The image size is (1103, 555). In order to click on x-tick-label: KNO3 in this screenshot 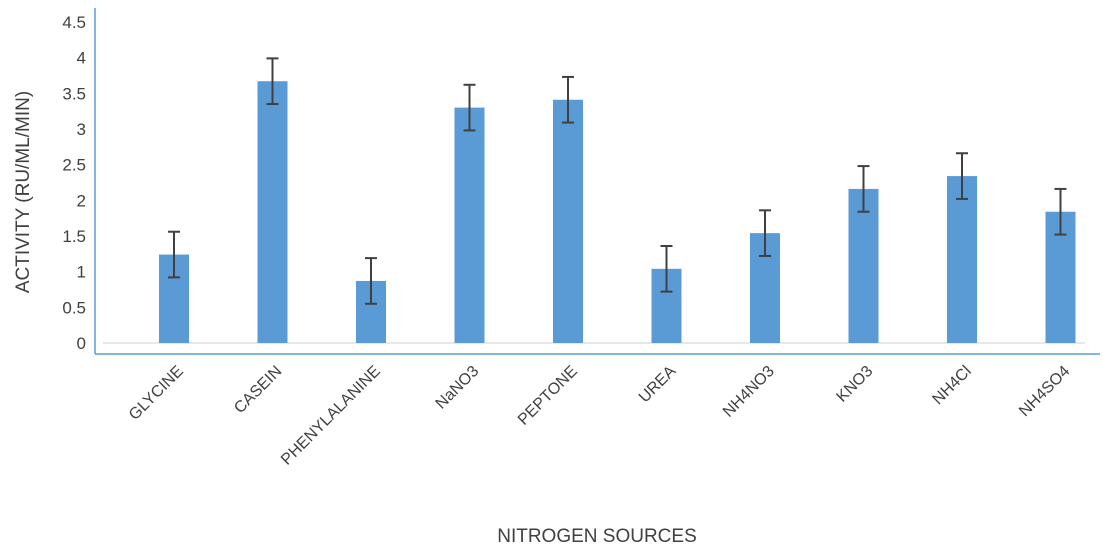, I will do `click(854, 384)`.